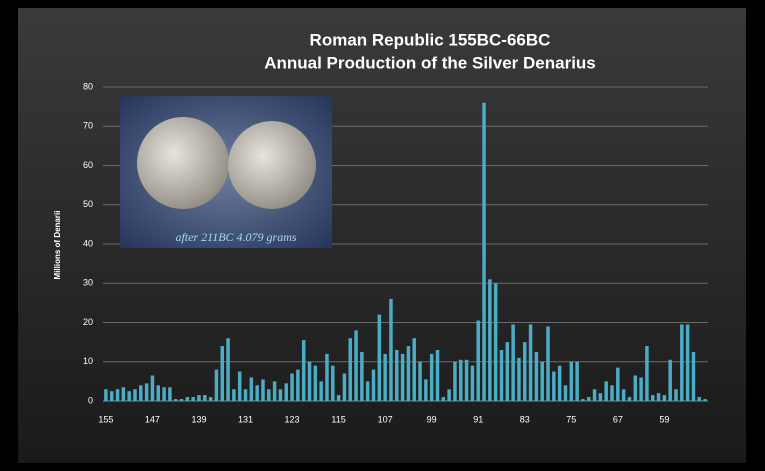 The height and width of the screenshot is (471, 765). What do you see at coordinates (198, 419) in the screenshot?
I see `x-tick-label: 139` at bounding box center [198, 419].